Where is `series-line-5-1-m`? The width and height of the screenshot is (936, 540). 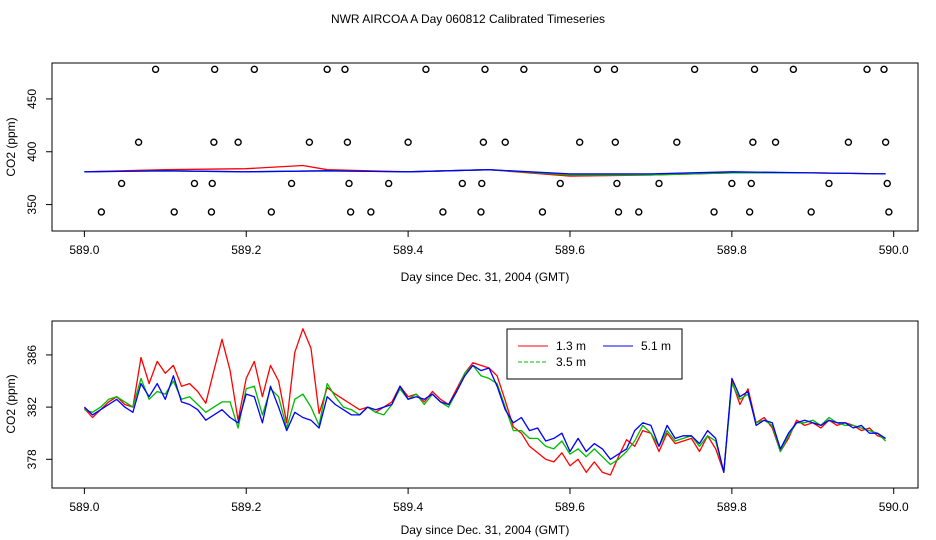
series-line-5-1-m is located at coordinates (485, 172).